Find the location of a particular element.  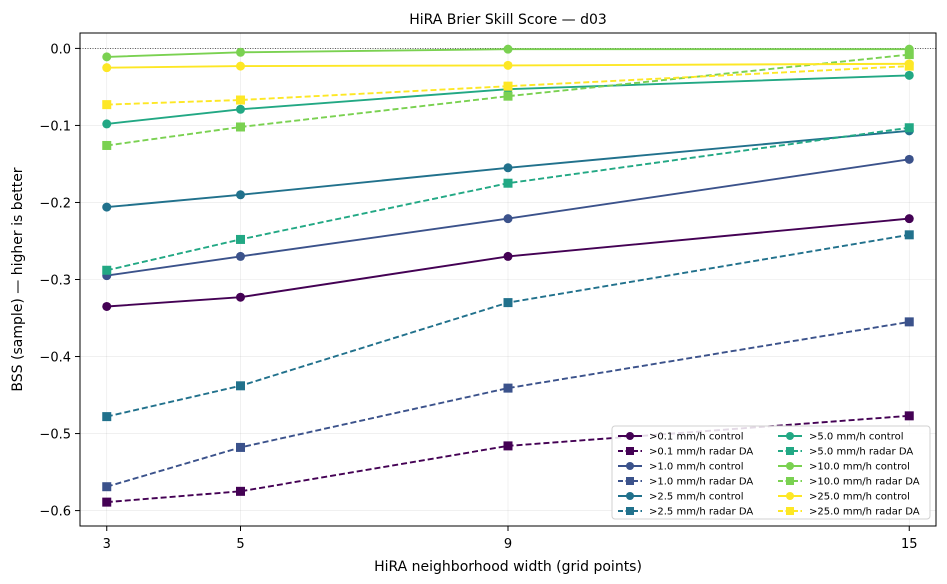

legend-item: >0.1 mm/h control is located at coordinates (681, 437).